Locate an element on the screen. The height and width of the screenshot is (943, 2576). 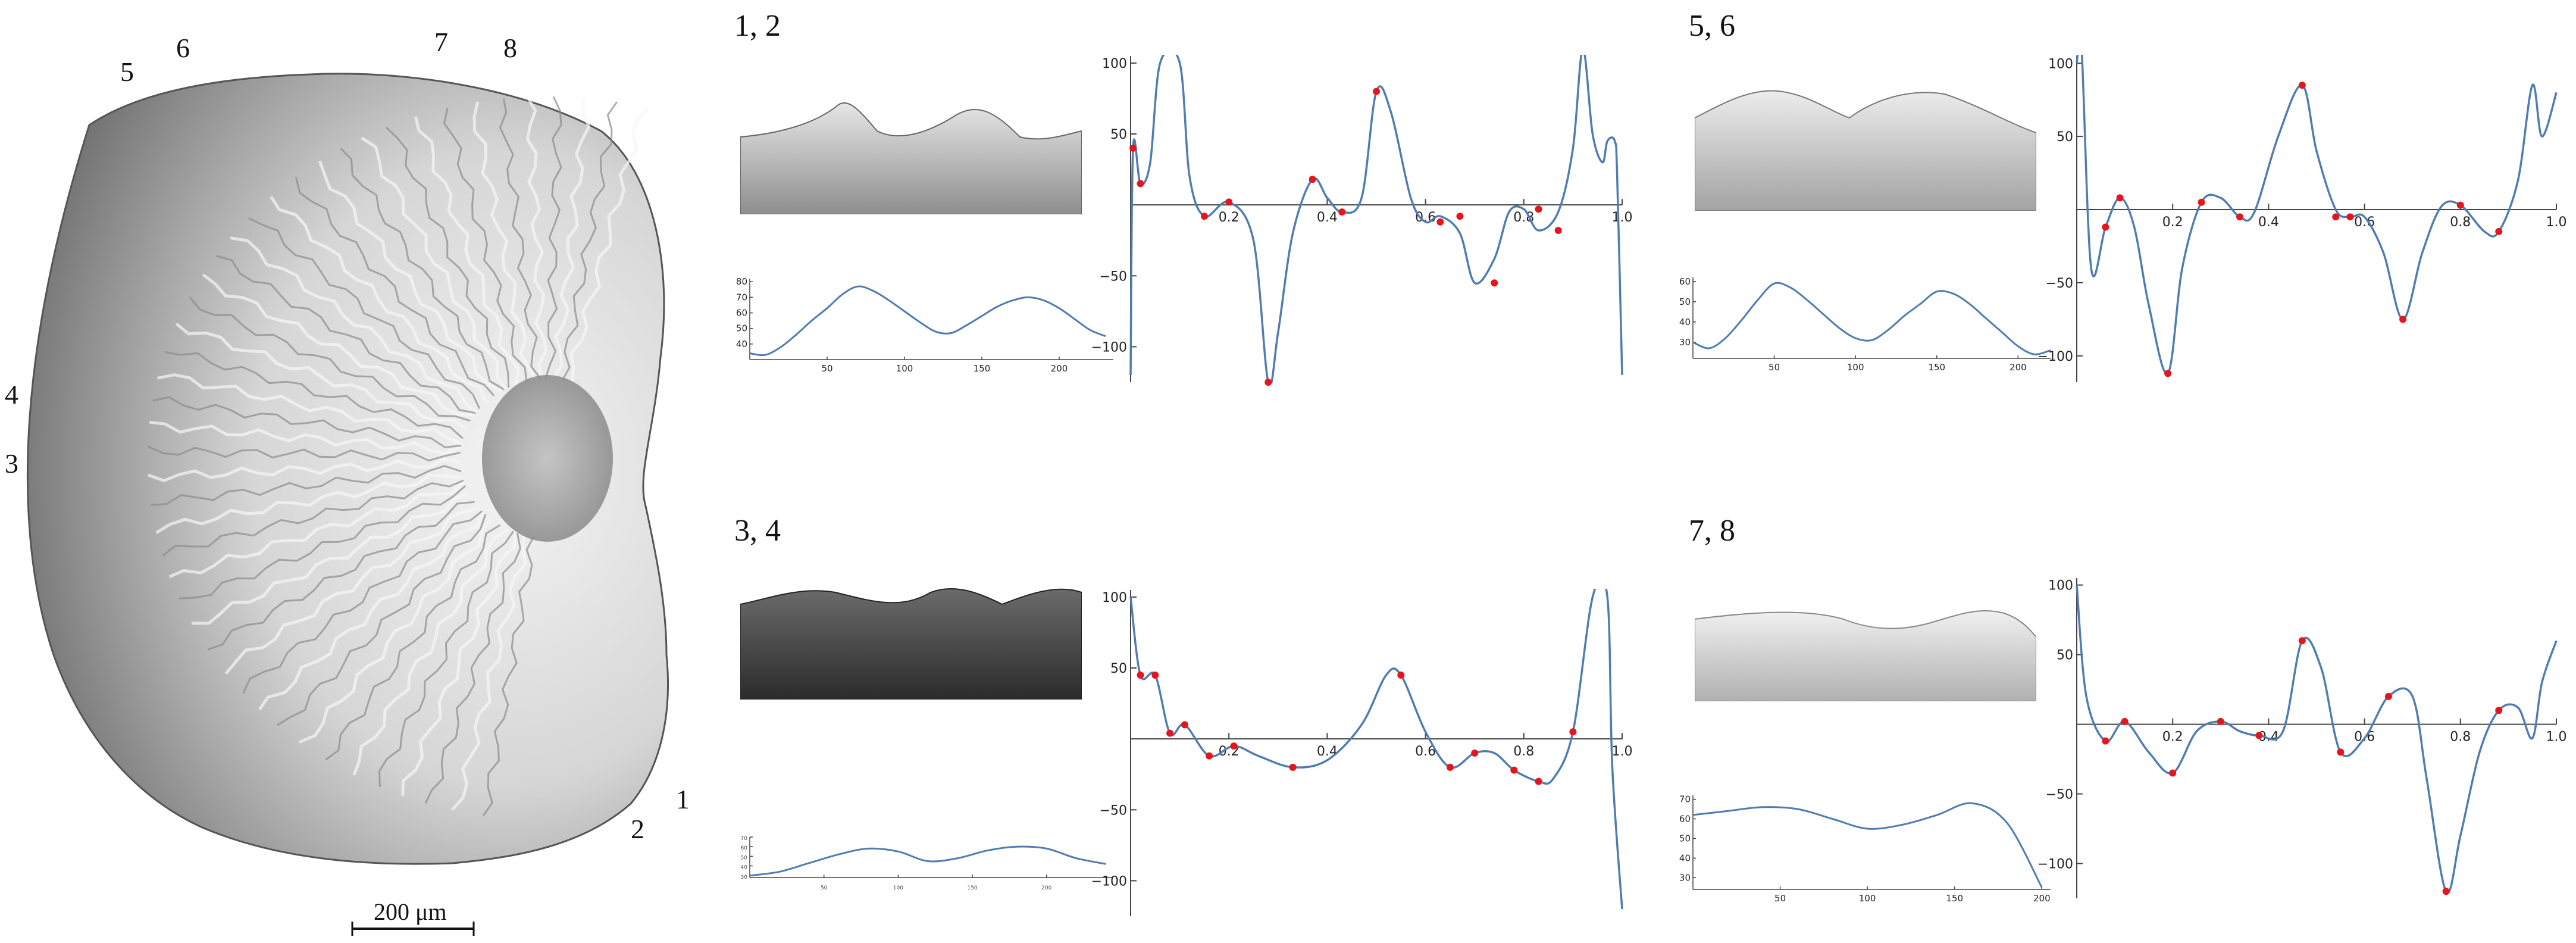
y-tick-label: 80 is located at coordinates (741, 281).